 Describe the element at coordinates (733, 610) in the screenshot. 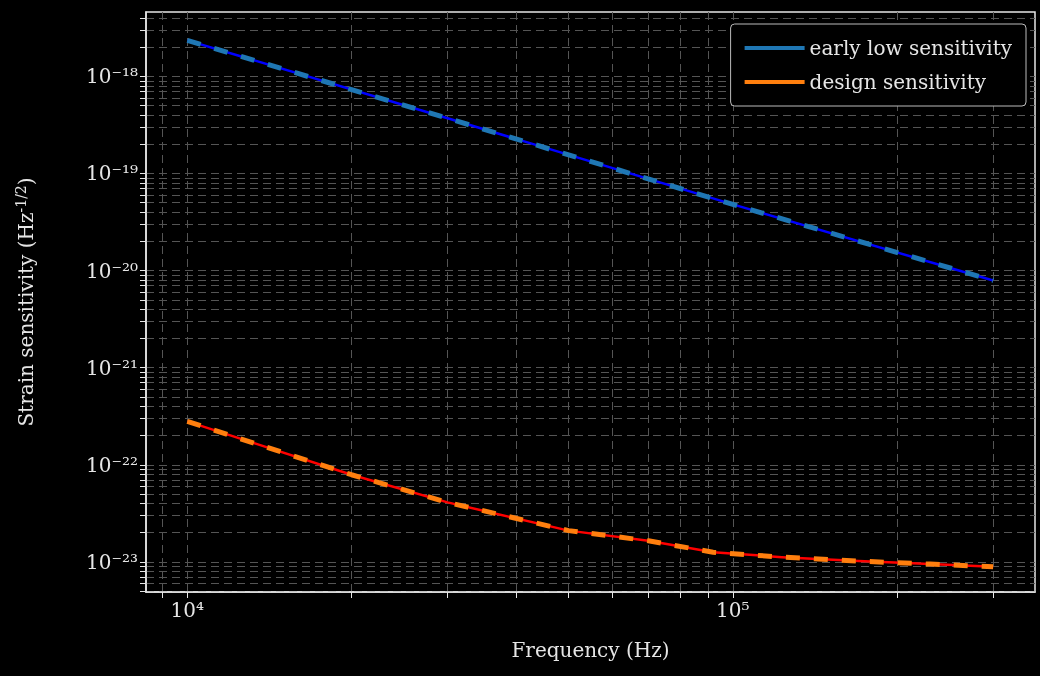

I see `x-tick-label: 10⁵` at that location.